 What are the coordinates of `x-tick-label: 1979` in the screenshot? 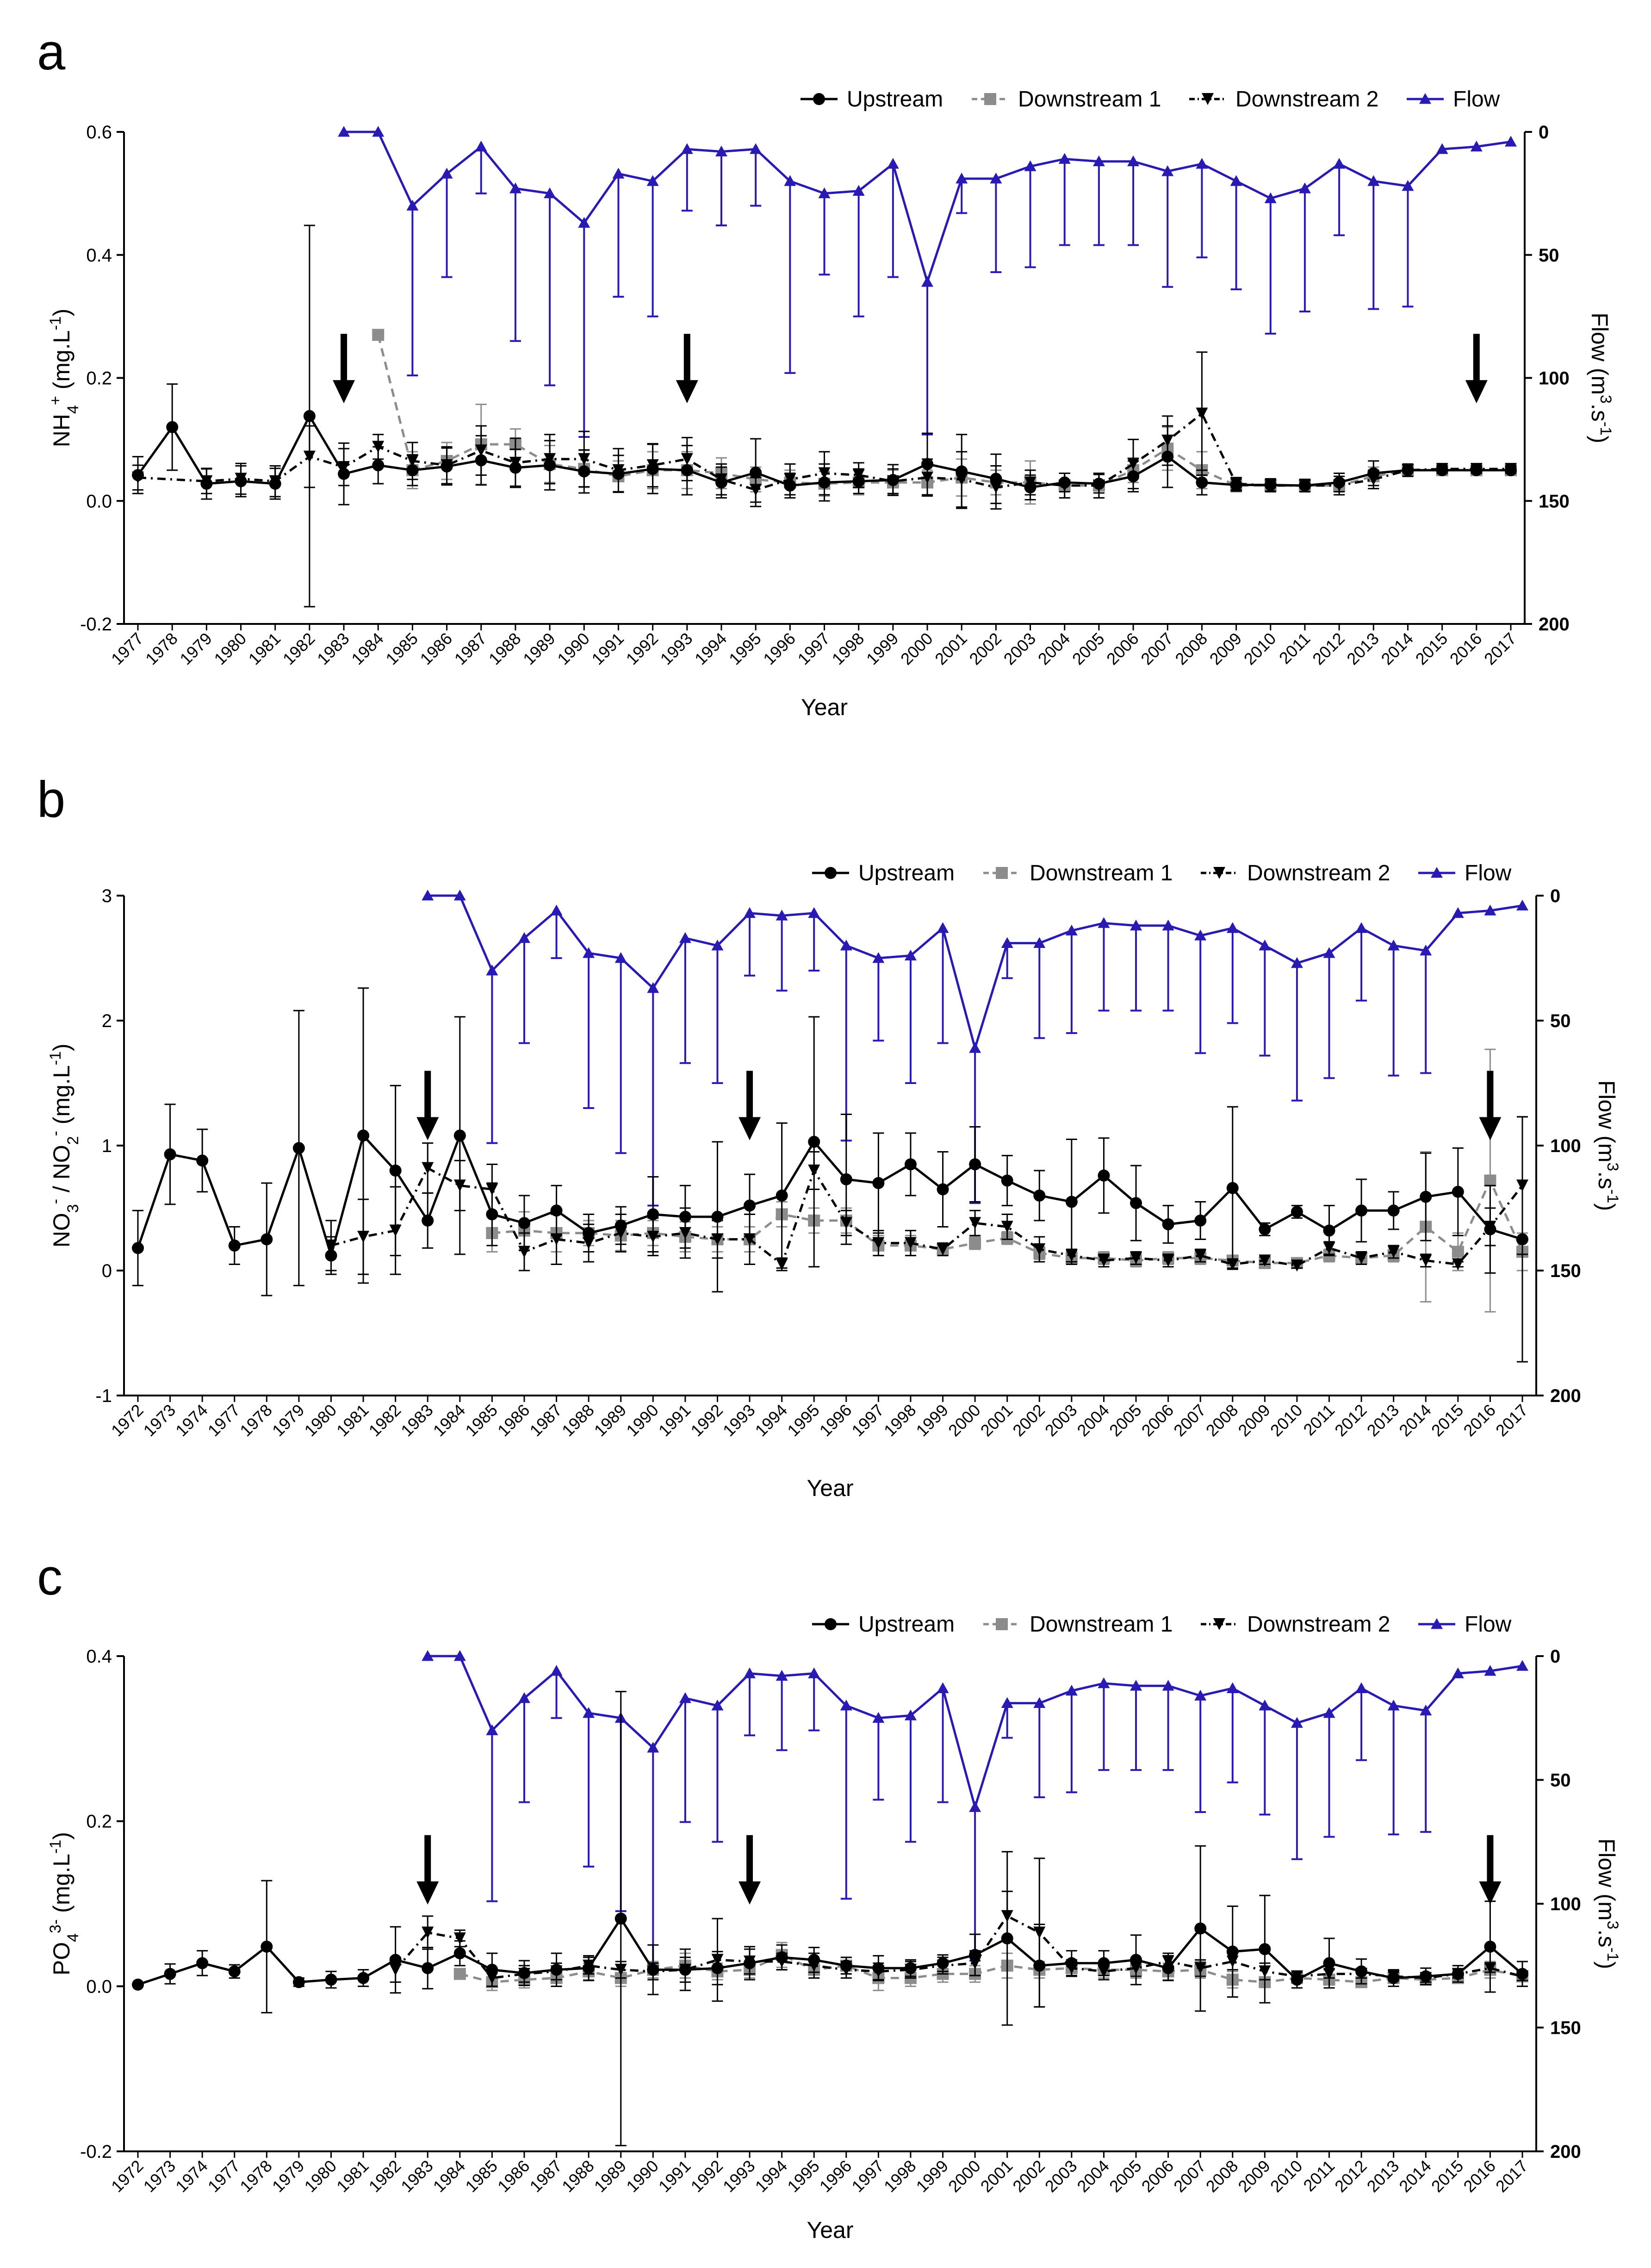 It's located at (288, 1420).